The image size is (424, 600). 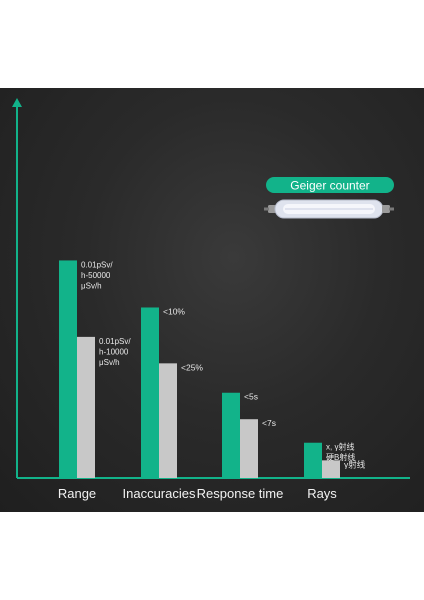 What do you see at coordinates (115, 352) in the screenshot?
I see `value-label-range-series-2: 0.01pSv/h-10000 μSv/h` at bounding box center [115, 352].